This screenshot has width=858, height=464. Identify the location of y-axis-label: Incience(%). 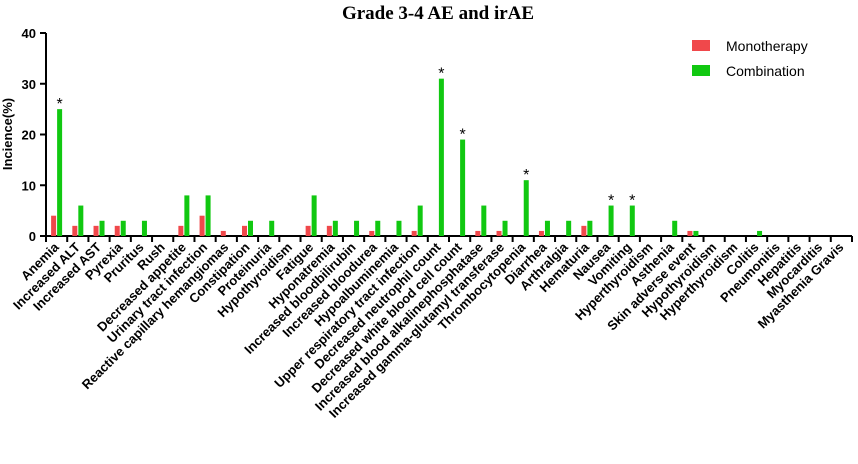
(7, 134).